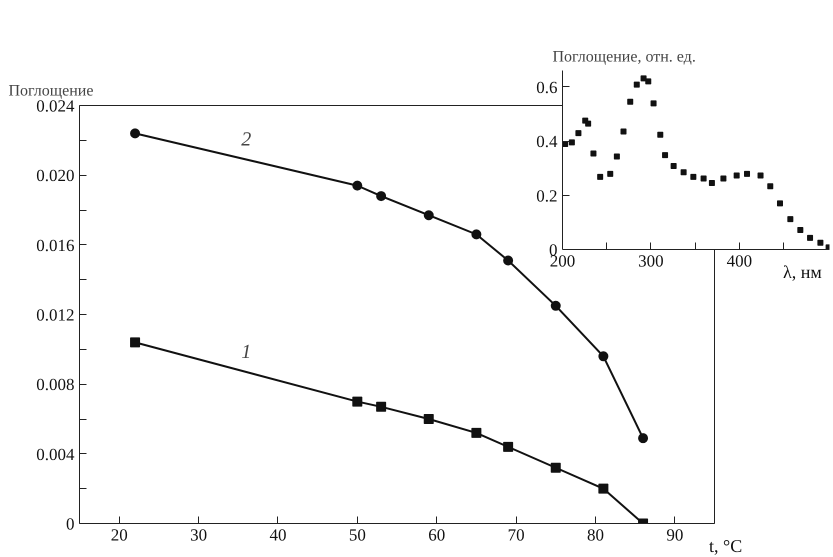 The height and width of the screenshot is (557, 833). Describe the element at coordinates (595, 535) in the screenshot. I see `x-tick-label: 80` at that location.